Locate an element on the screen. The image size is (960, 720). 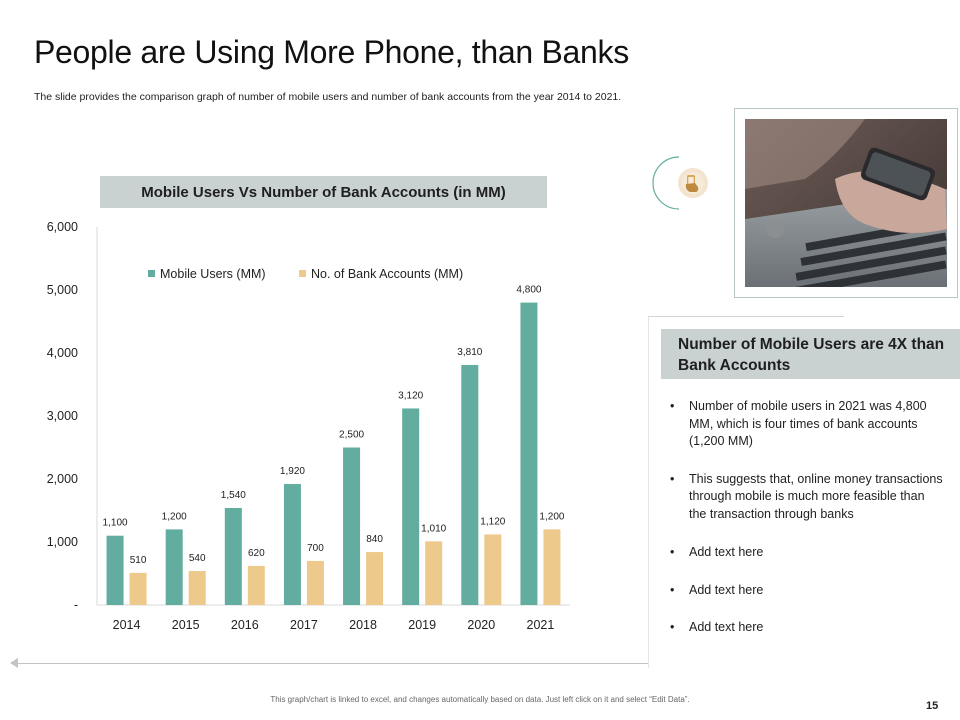
data-label: 3,120 is located at coordinates (410, 395).